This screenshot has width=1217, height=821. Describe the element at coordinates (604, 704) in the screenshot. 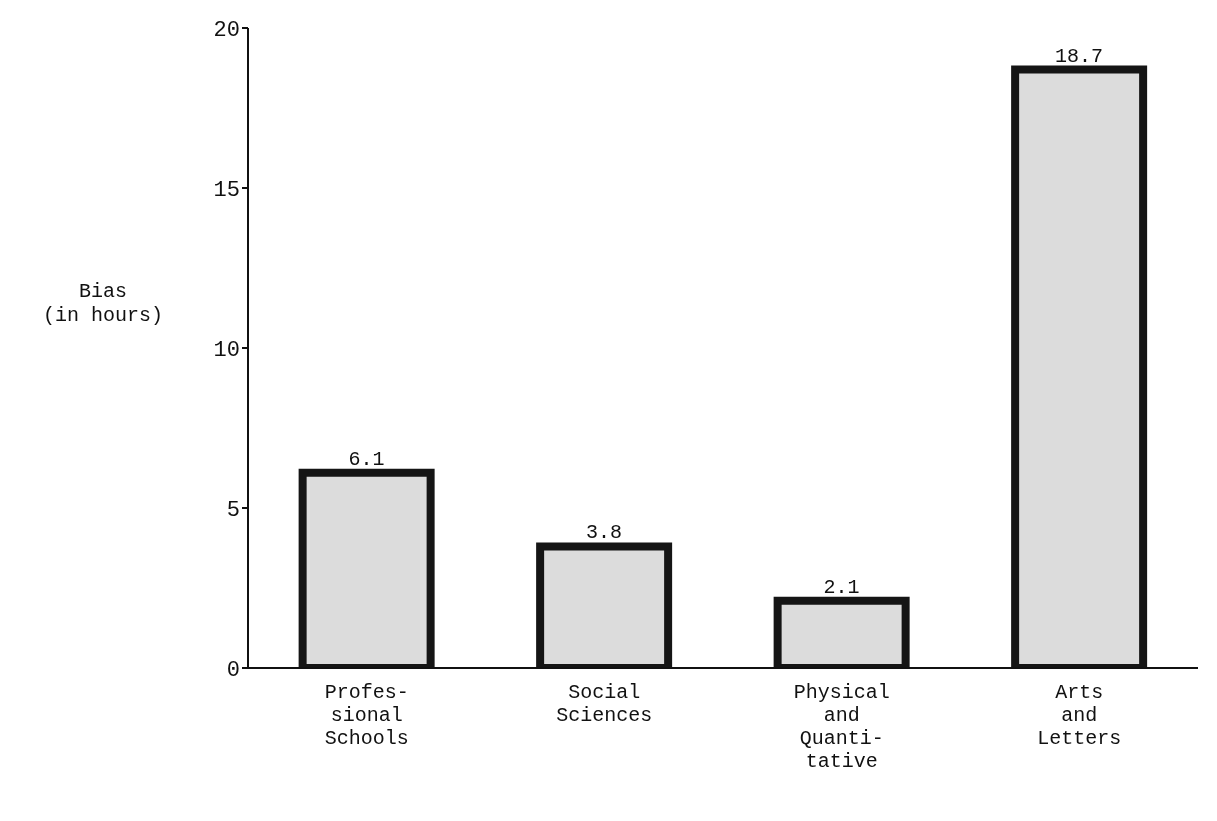

I see `x-tick-label: Social Sciences` at that location.